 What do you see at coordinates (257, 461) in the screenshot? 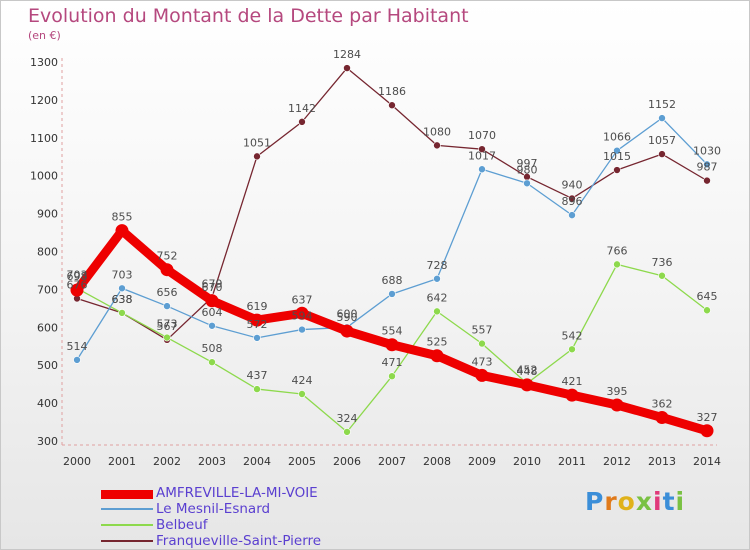
I see `x-tick-label: 2004` at bounding box center [257, 461].